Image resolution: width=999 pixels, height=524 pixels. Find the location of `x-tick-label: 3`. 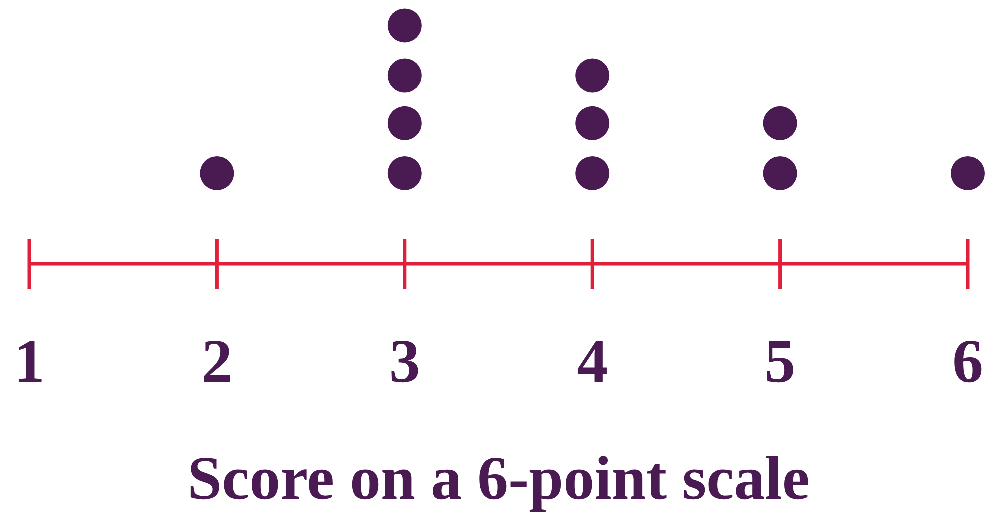

x-tick-label: 3 is located at coordinates (404, 362).